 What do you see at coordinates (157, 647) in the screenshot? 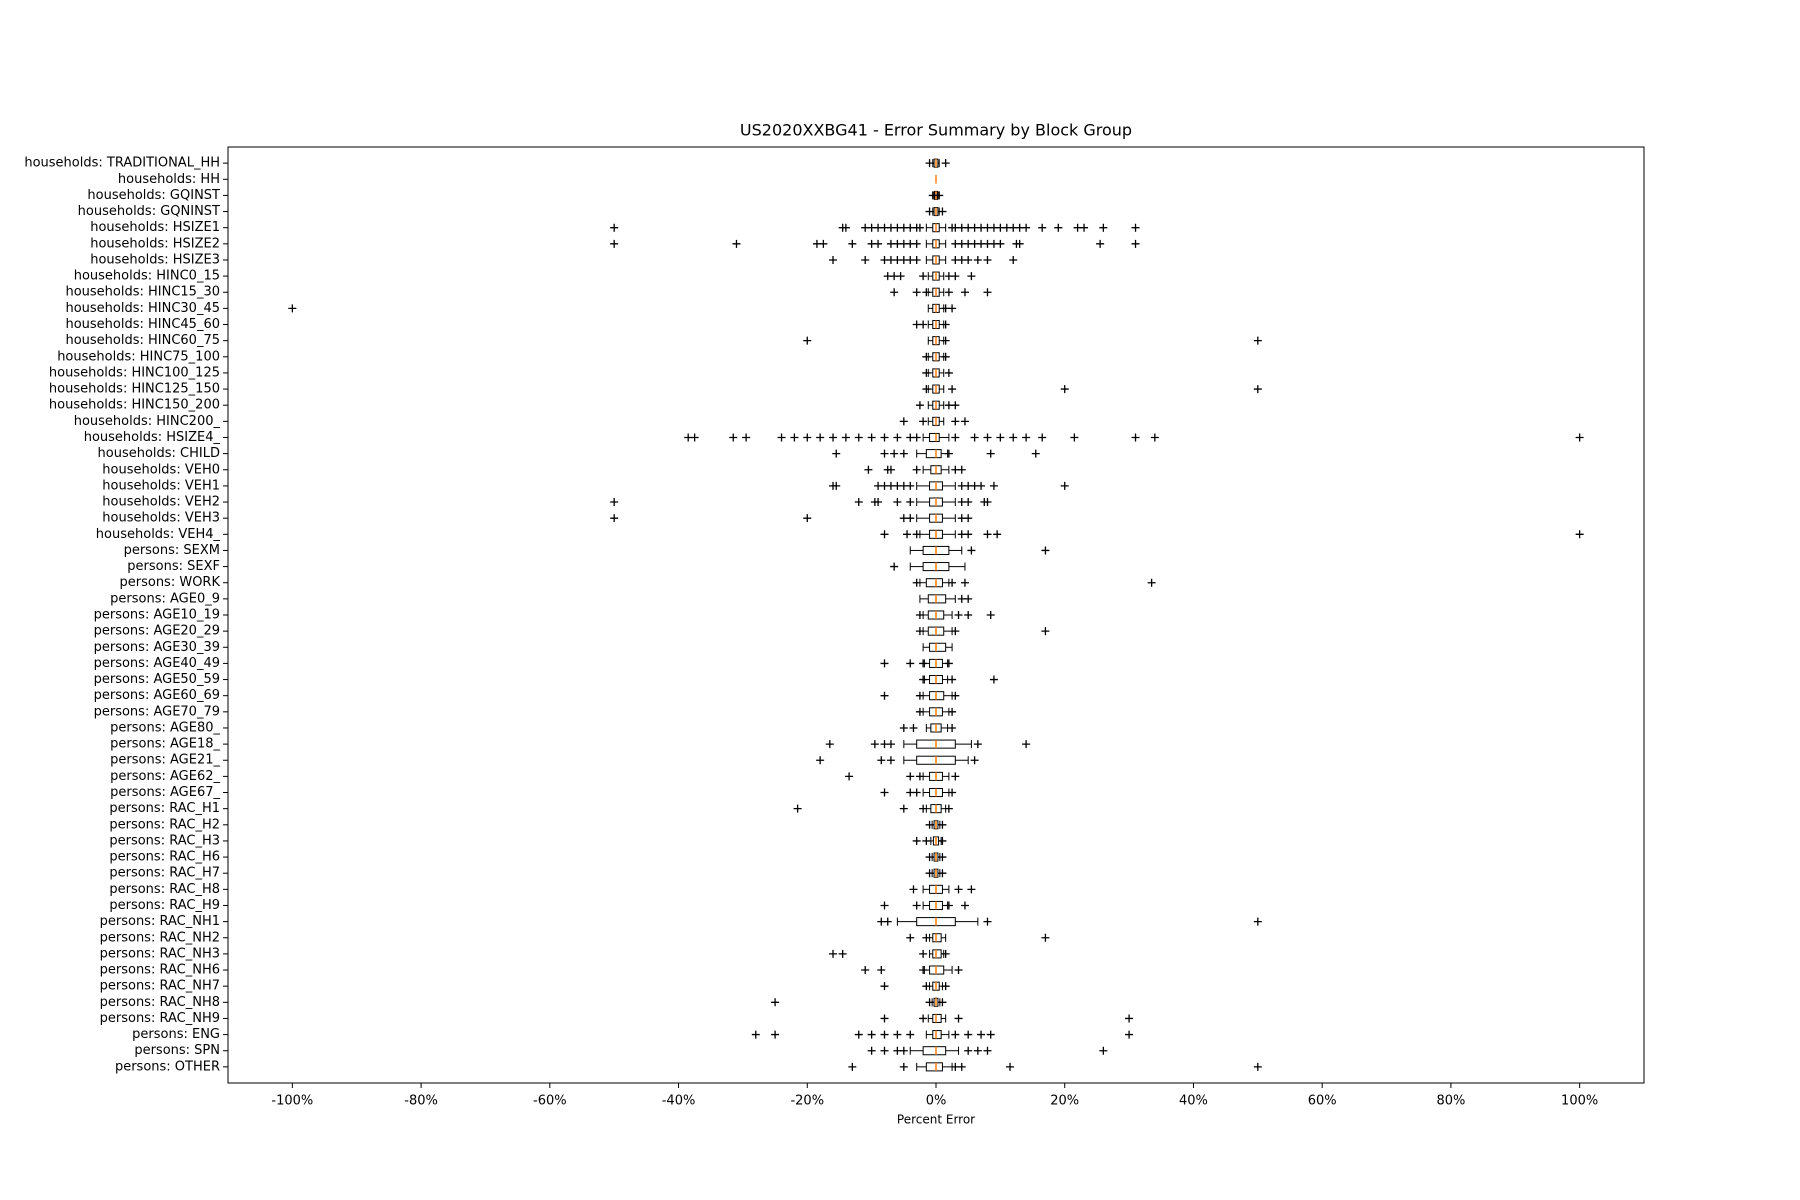
I see `y-tick-label: persons: AGE30_39` at bounding box center [157, 647].